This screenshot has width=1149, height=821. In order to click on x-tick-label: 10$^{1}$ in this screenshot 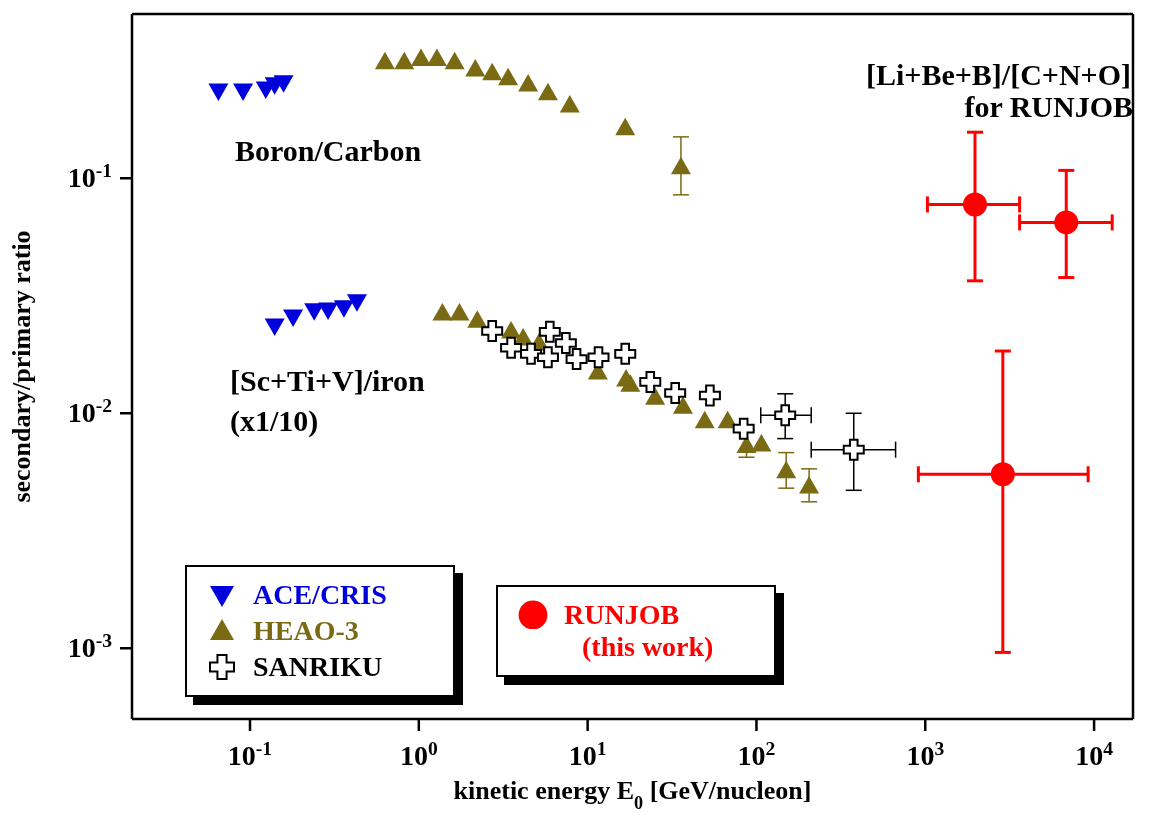, I will do `click(587, 754)`.